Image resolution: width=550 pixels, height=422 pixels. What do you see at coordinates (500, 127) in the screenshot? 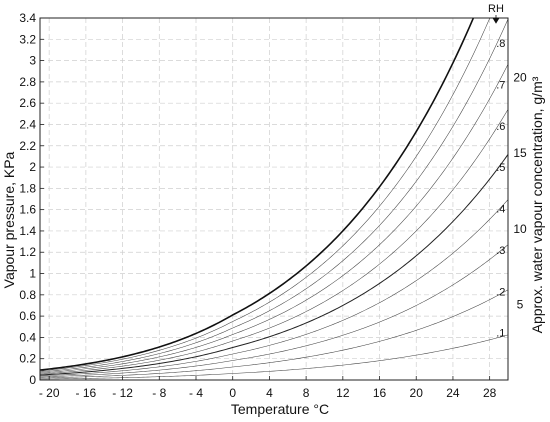
I see `rh-curve-label: .6` at bounding box center [500, 127].